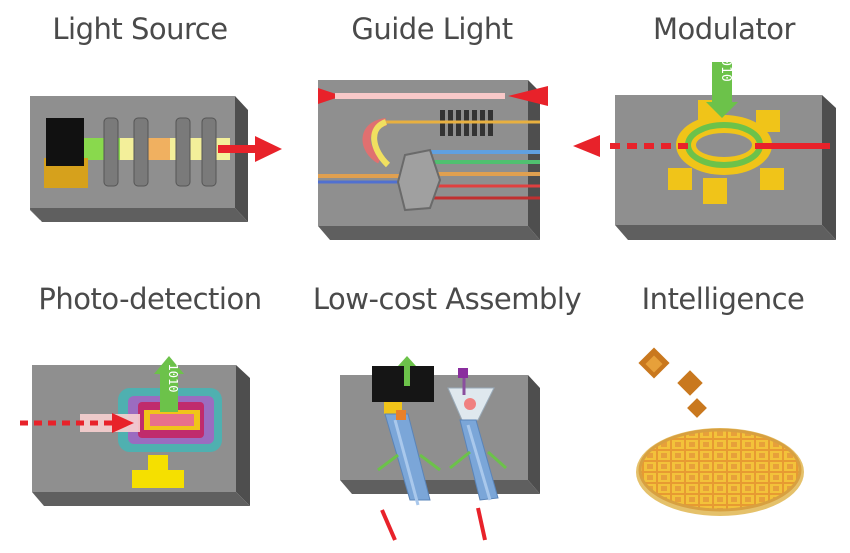  What do you see at coordinates (139, 215) in the screenshot?
I see `chip-front` at bounding box center [139, 215].